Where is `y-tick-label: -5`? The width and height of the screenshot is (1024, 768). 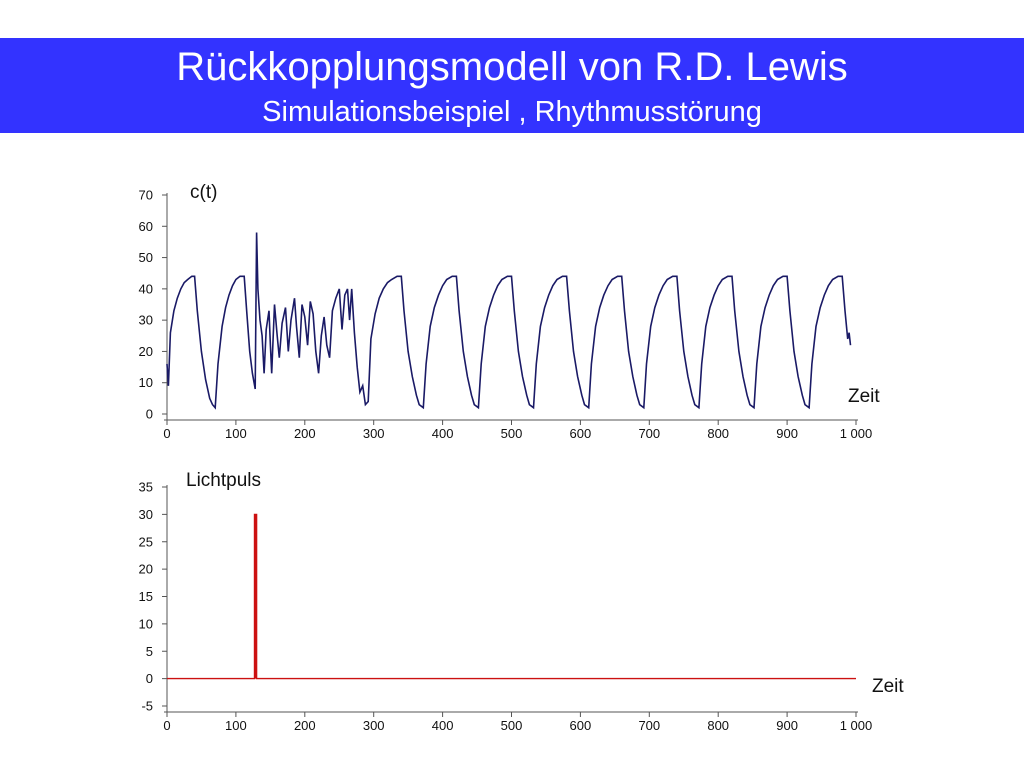 y-tick-label: -5 is located at coordinates (147, 706).